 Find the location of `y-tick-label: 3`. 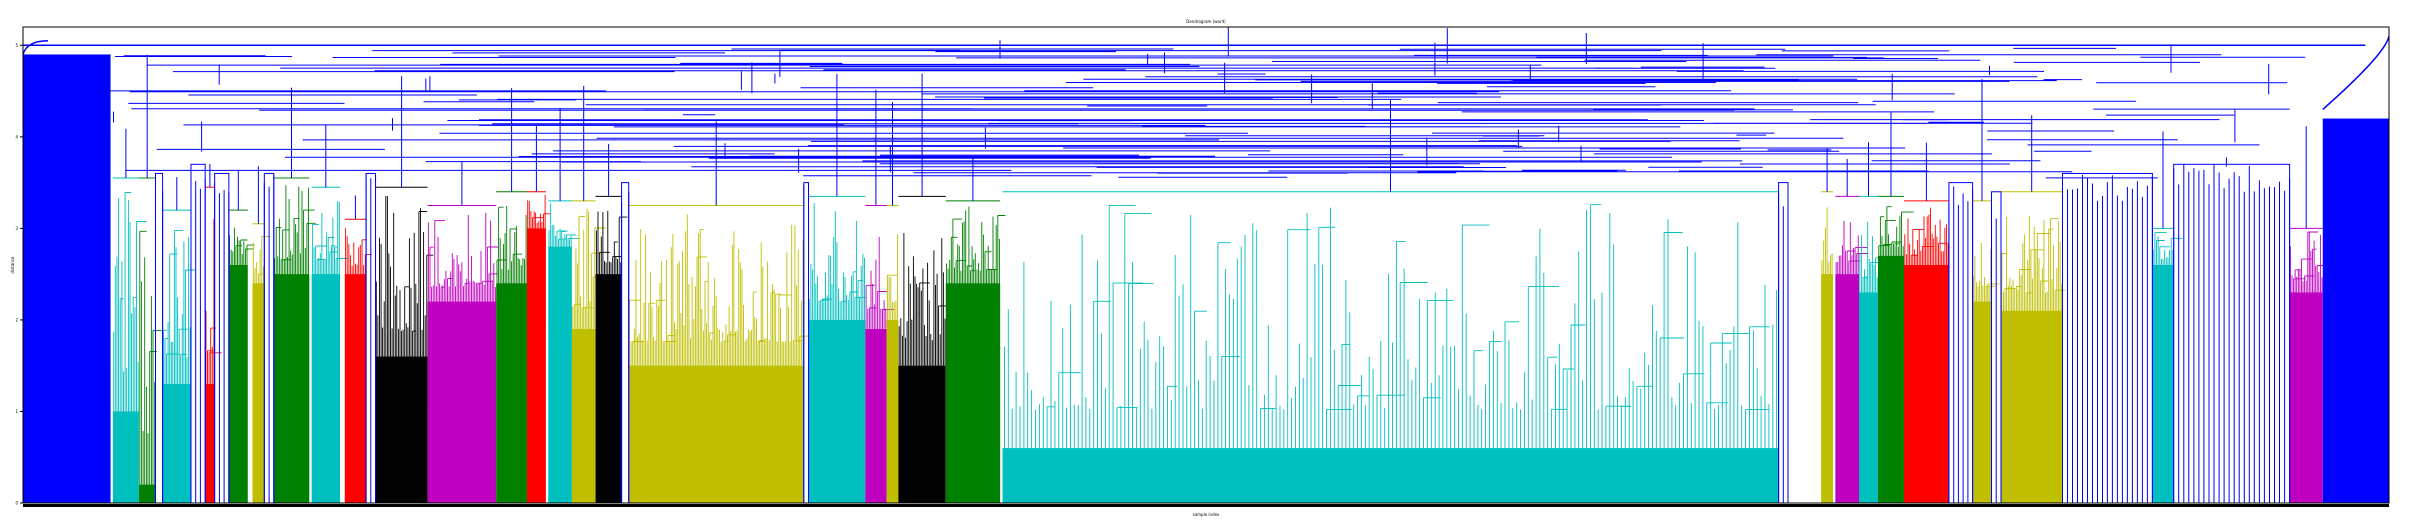

y-tick-label: 3 is located at coordinates (16, 228).